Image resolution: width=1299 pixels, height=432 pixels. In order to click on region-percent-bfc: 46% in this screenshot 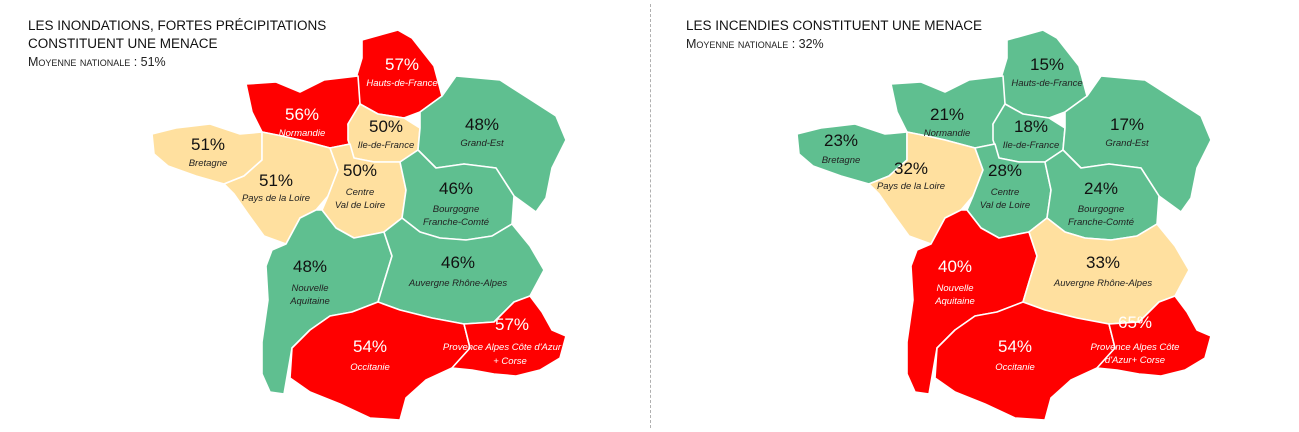, I will do `click(456, 188)`.